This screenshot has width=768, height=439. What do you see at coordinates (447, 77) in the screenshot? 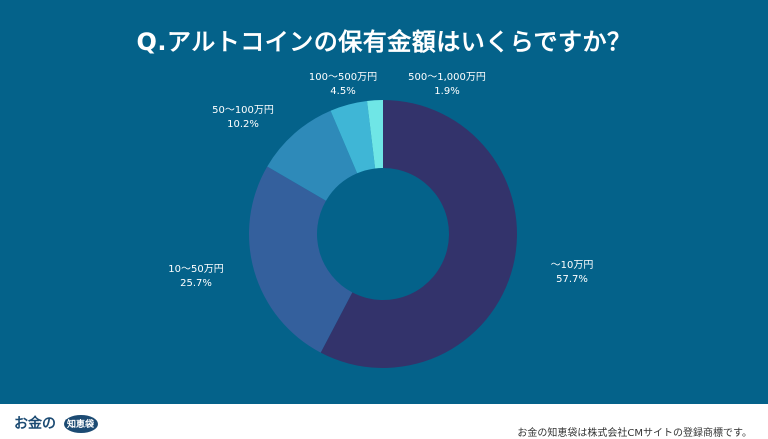
I see `slice-label: 500〜1,000万円` at bounding box center [447, 77].